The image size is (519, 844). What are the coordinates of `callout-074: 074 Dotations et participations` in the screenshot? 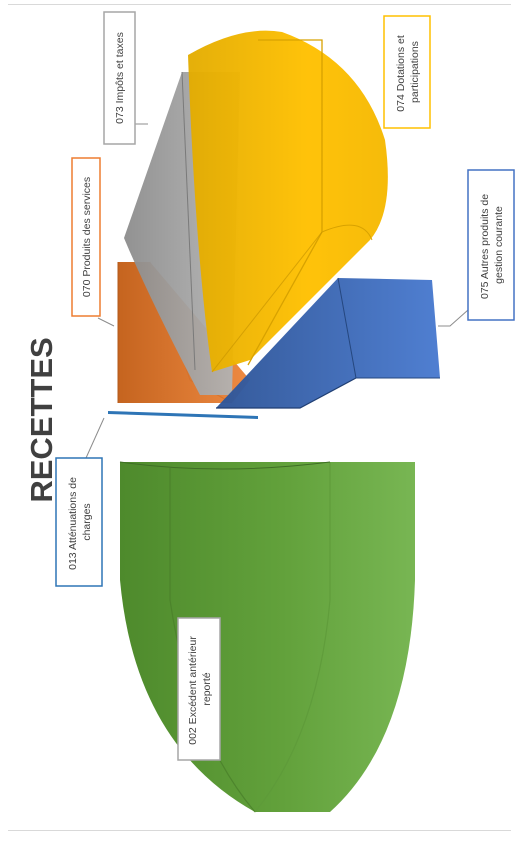 It's located at (407, 72).